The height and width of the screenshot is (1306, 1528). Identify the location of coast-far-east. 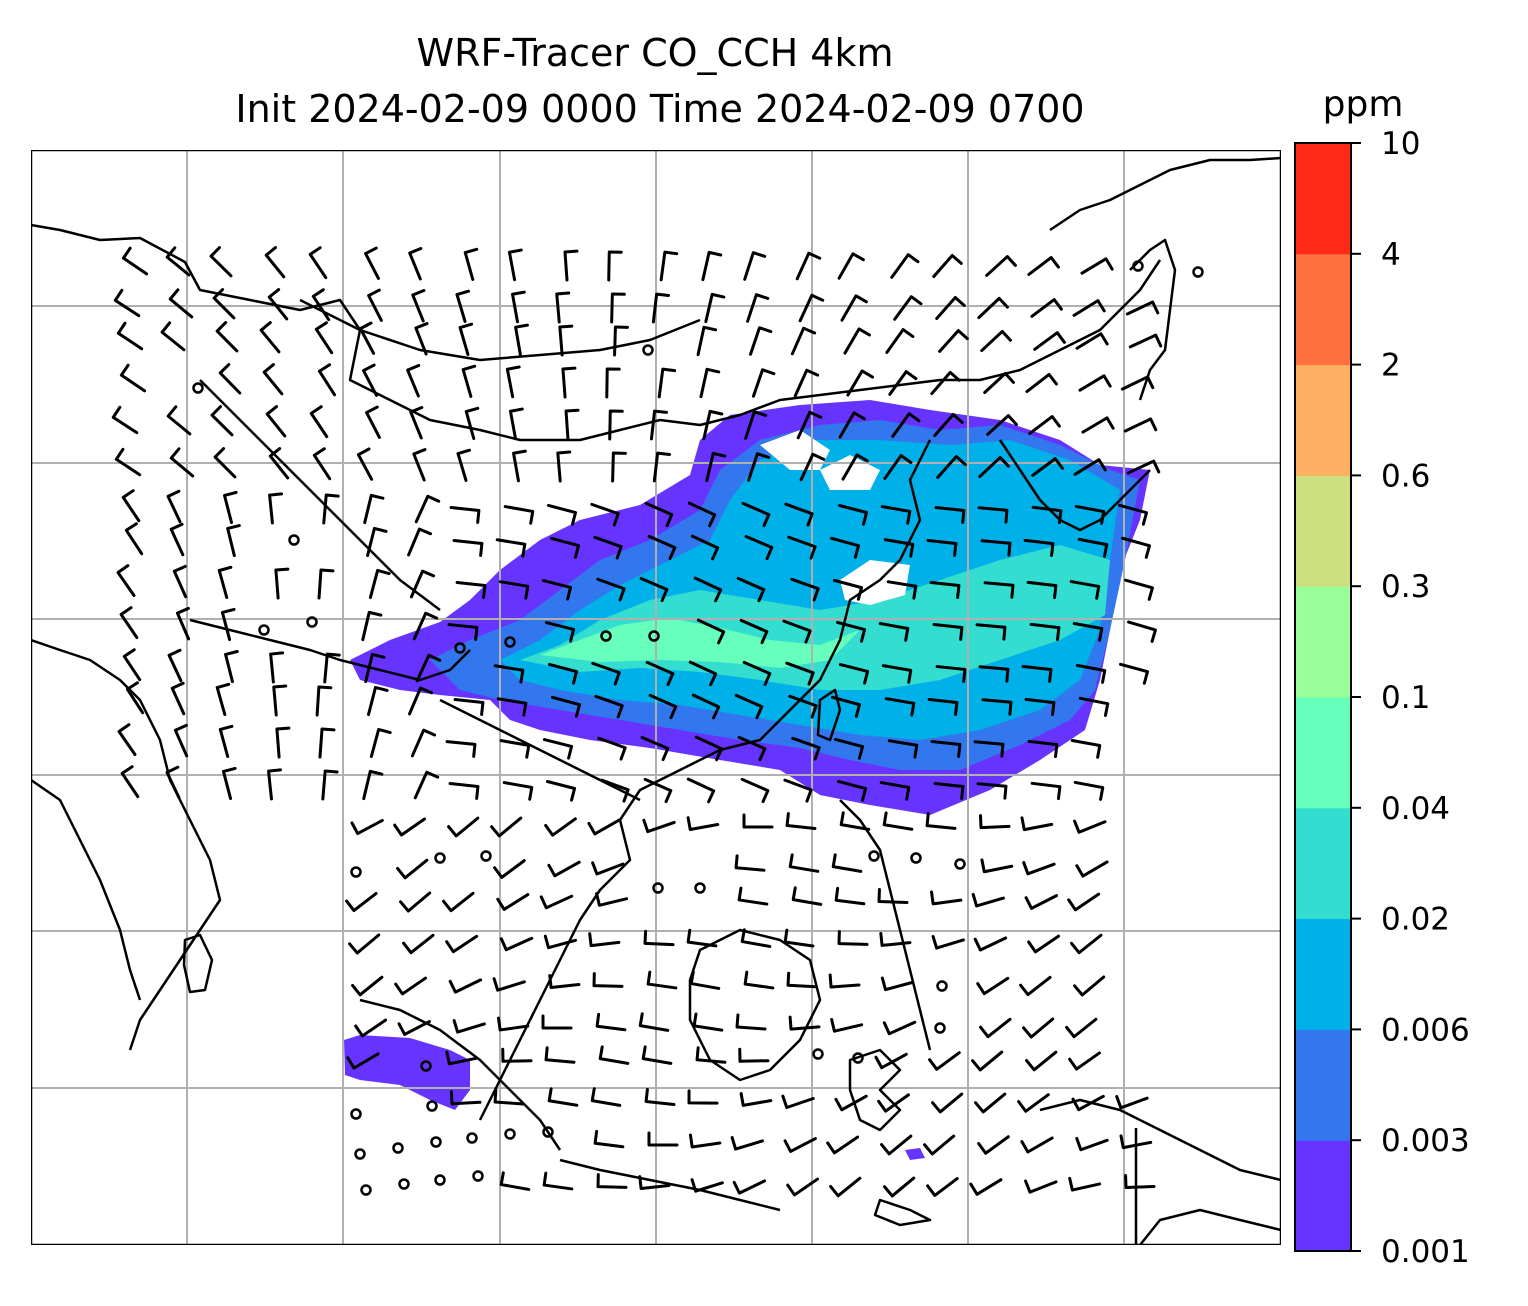
(1165, 194).